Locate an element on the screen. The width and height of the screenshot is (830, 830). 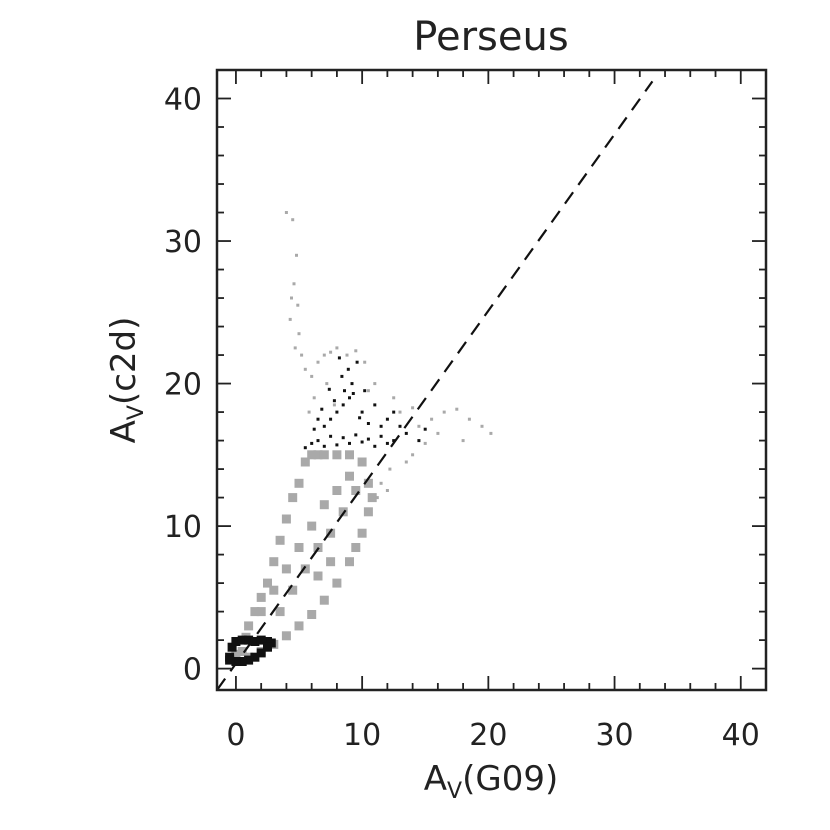
y-tick-label-0: 0 is located at coordinates (192, 670).